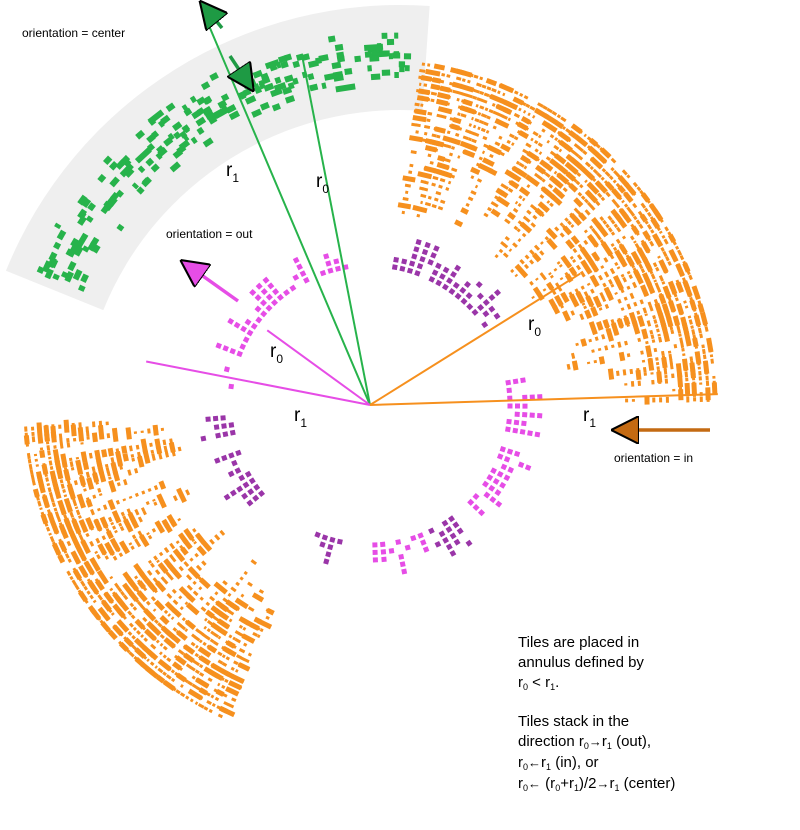  I want to click on r1-label-out: r1, so click(300, 417).